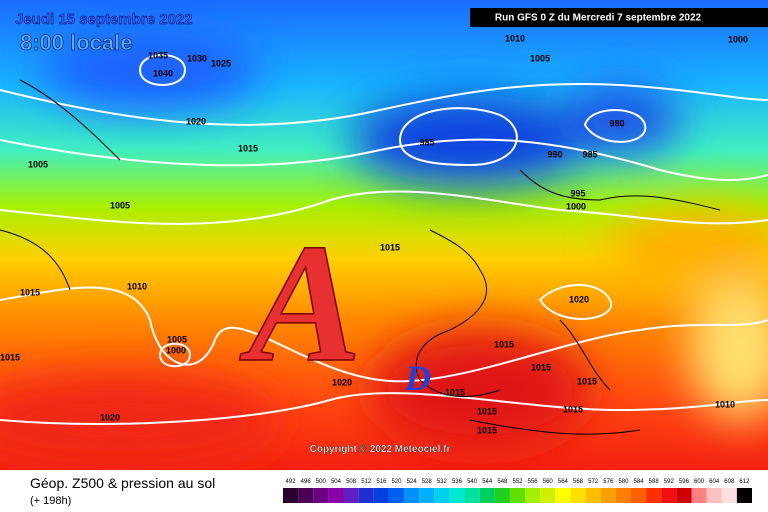  I want to click on isobar-label: 990, so click(554, 154).